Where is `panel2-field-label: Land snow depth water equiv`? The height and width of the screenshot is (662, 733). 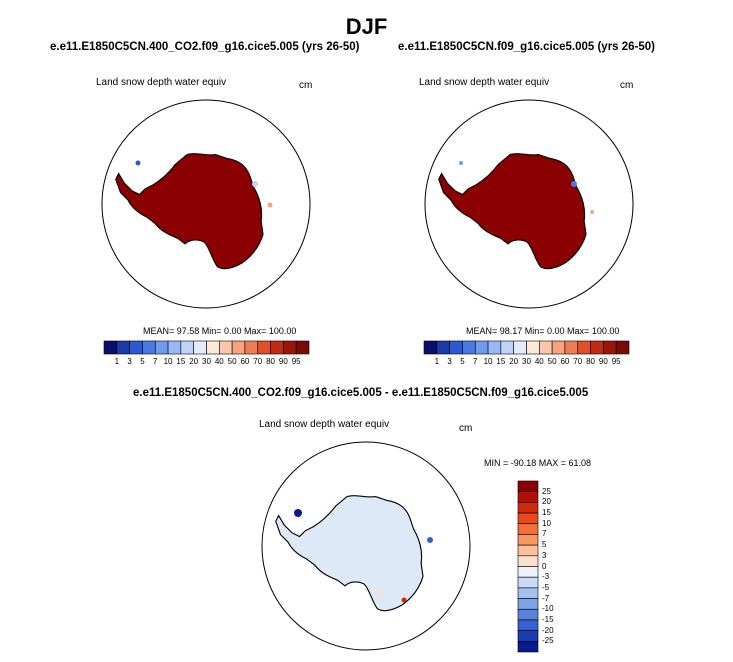 panel2-field-label: Land snow depth water equiv is located at coordinates (484, 82).